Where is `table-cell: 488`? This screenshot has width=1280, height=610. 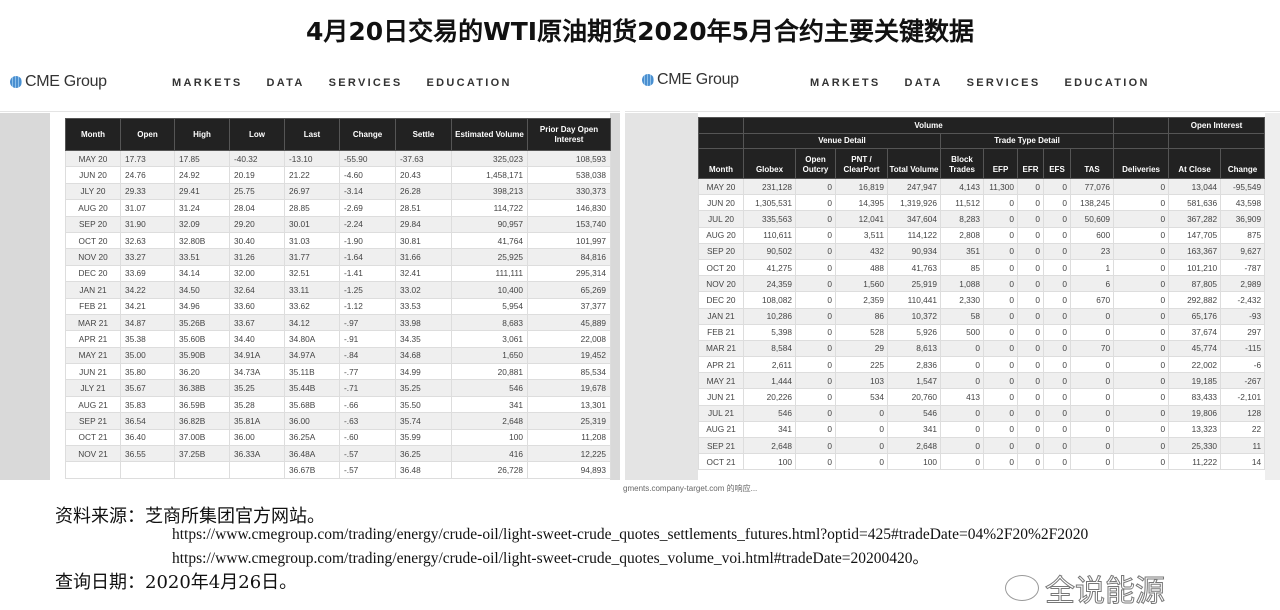
table-cell: 488 is located at coordinates (861, 267).